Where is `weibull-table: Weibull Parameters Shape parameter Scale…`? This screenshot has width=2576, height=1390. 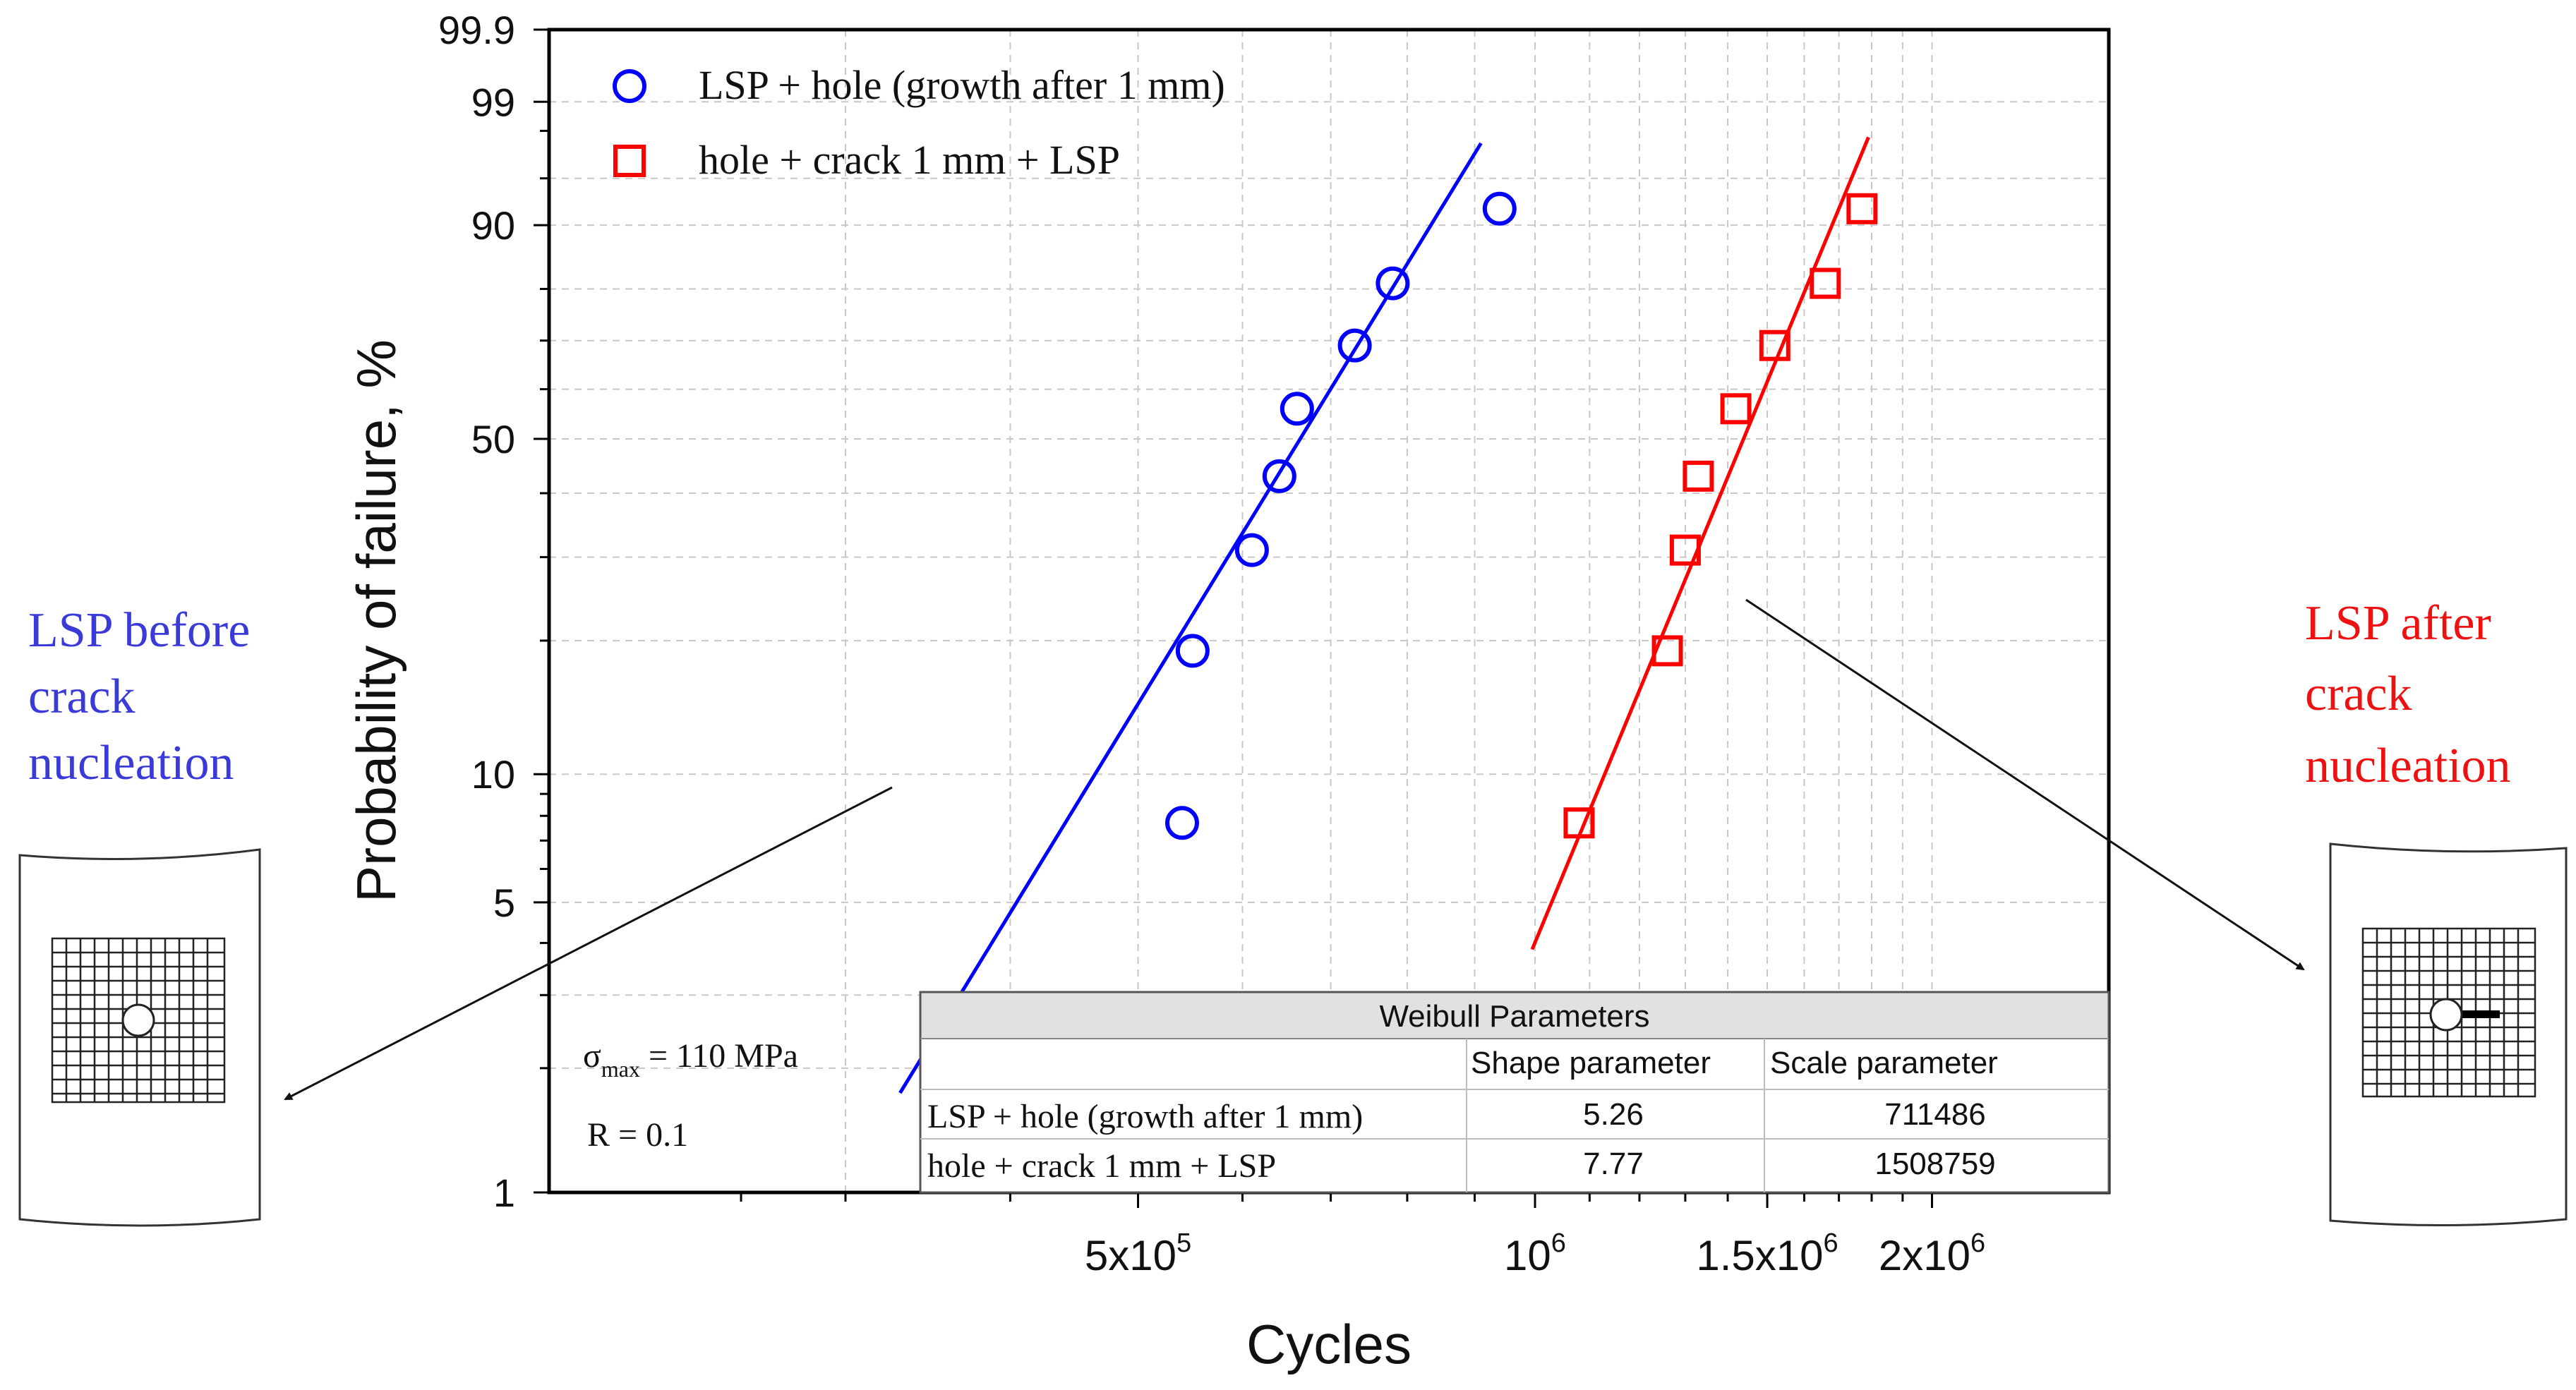
weibull-table: Weibull Parameters Shape parameter Scale… is located at coordinates (1514, 1093).